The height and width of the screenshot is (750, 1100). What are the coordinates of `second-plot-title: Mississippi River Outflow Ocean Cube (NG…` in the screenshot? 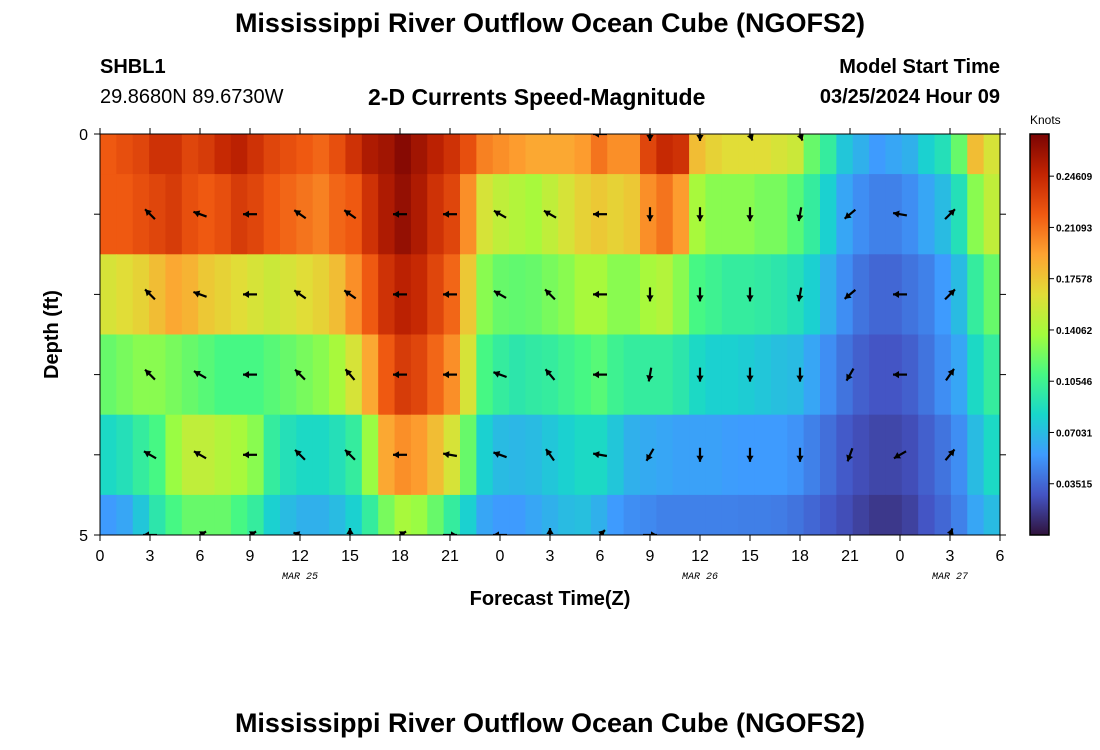 It's located at (550, 723).